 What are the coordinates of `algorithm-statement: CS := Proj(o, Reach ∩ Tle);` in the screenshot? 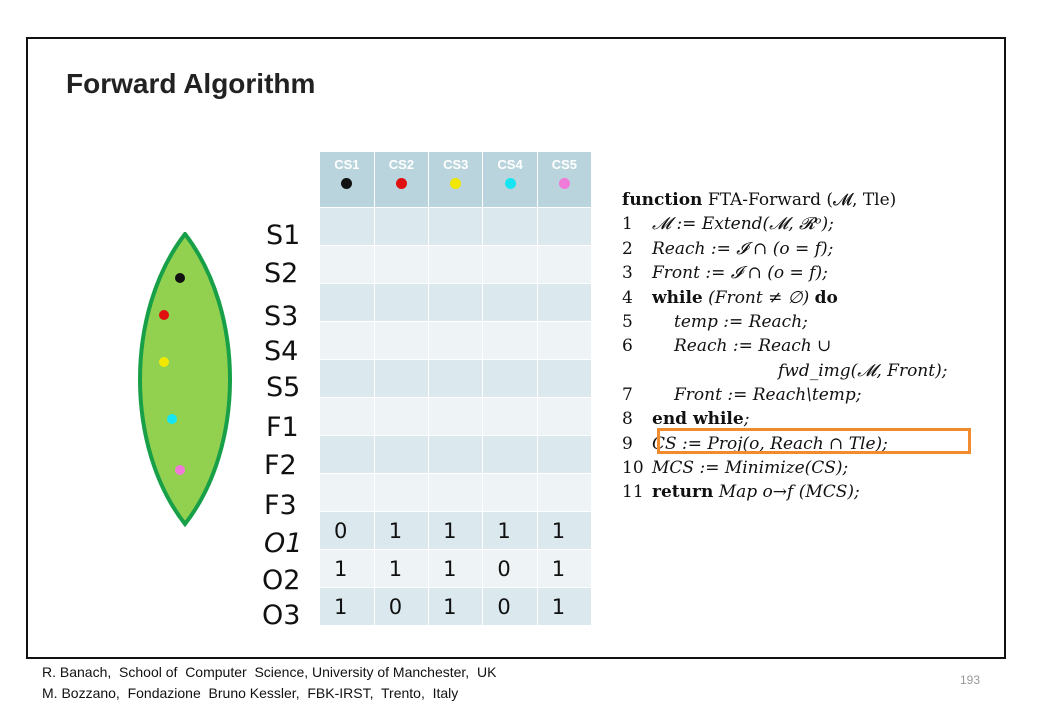 It's located at (770, 444).